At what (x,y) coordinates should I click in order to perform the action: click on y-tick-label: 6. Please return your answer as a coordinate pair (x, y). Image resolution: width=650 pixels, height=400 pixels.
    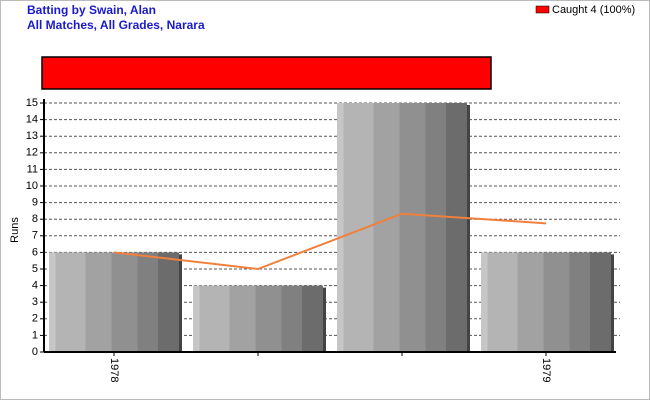
    Looking at the image, I should click on (35, 252).